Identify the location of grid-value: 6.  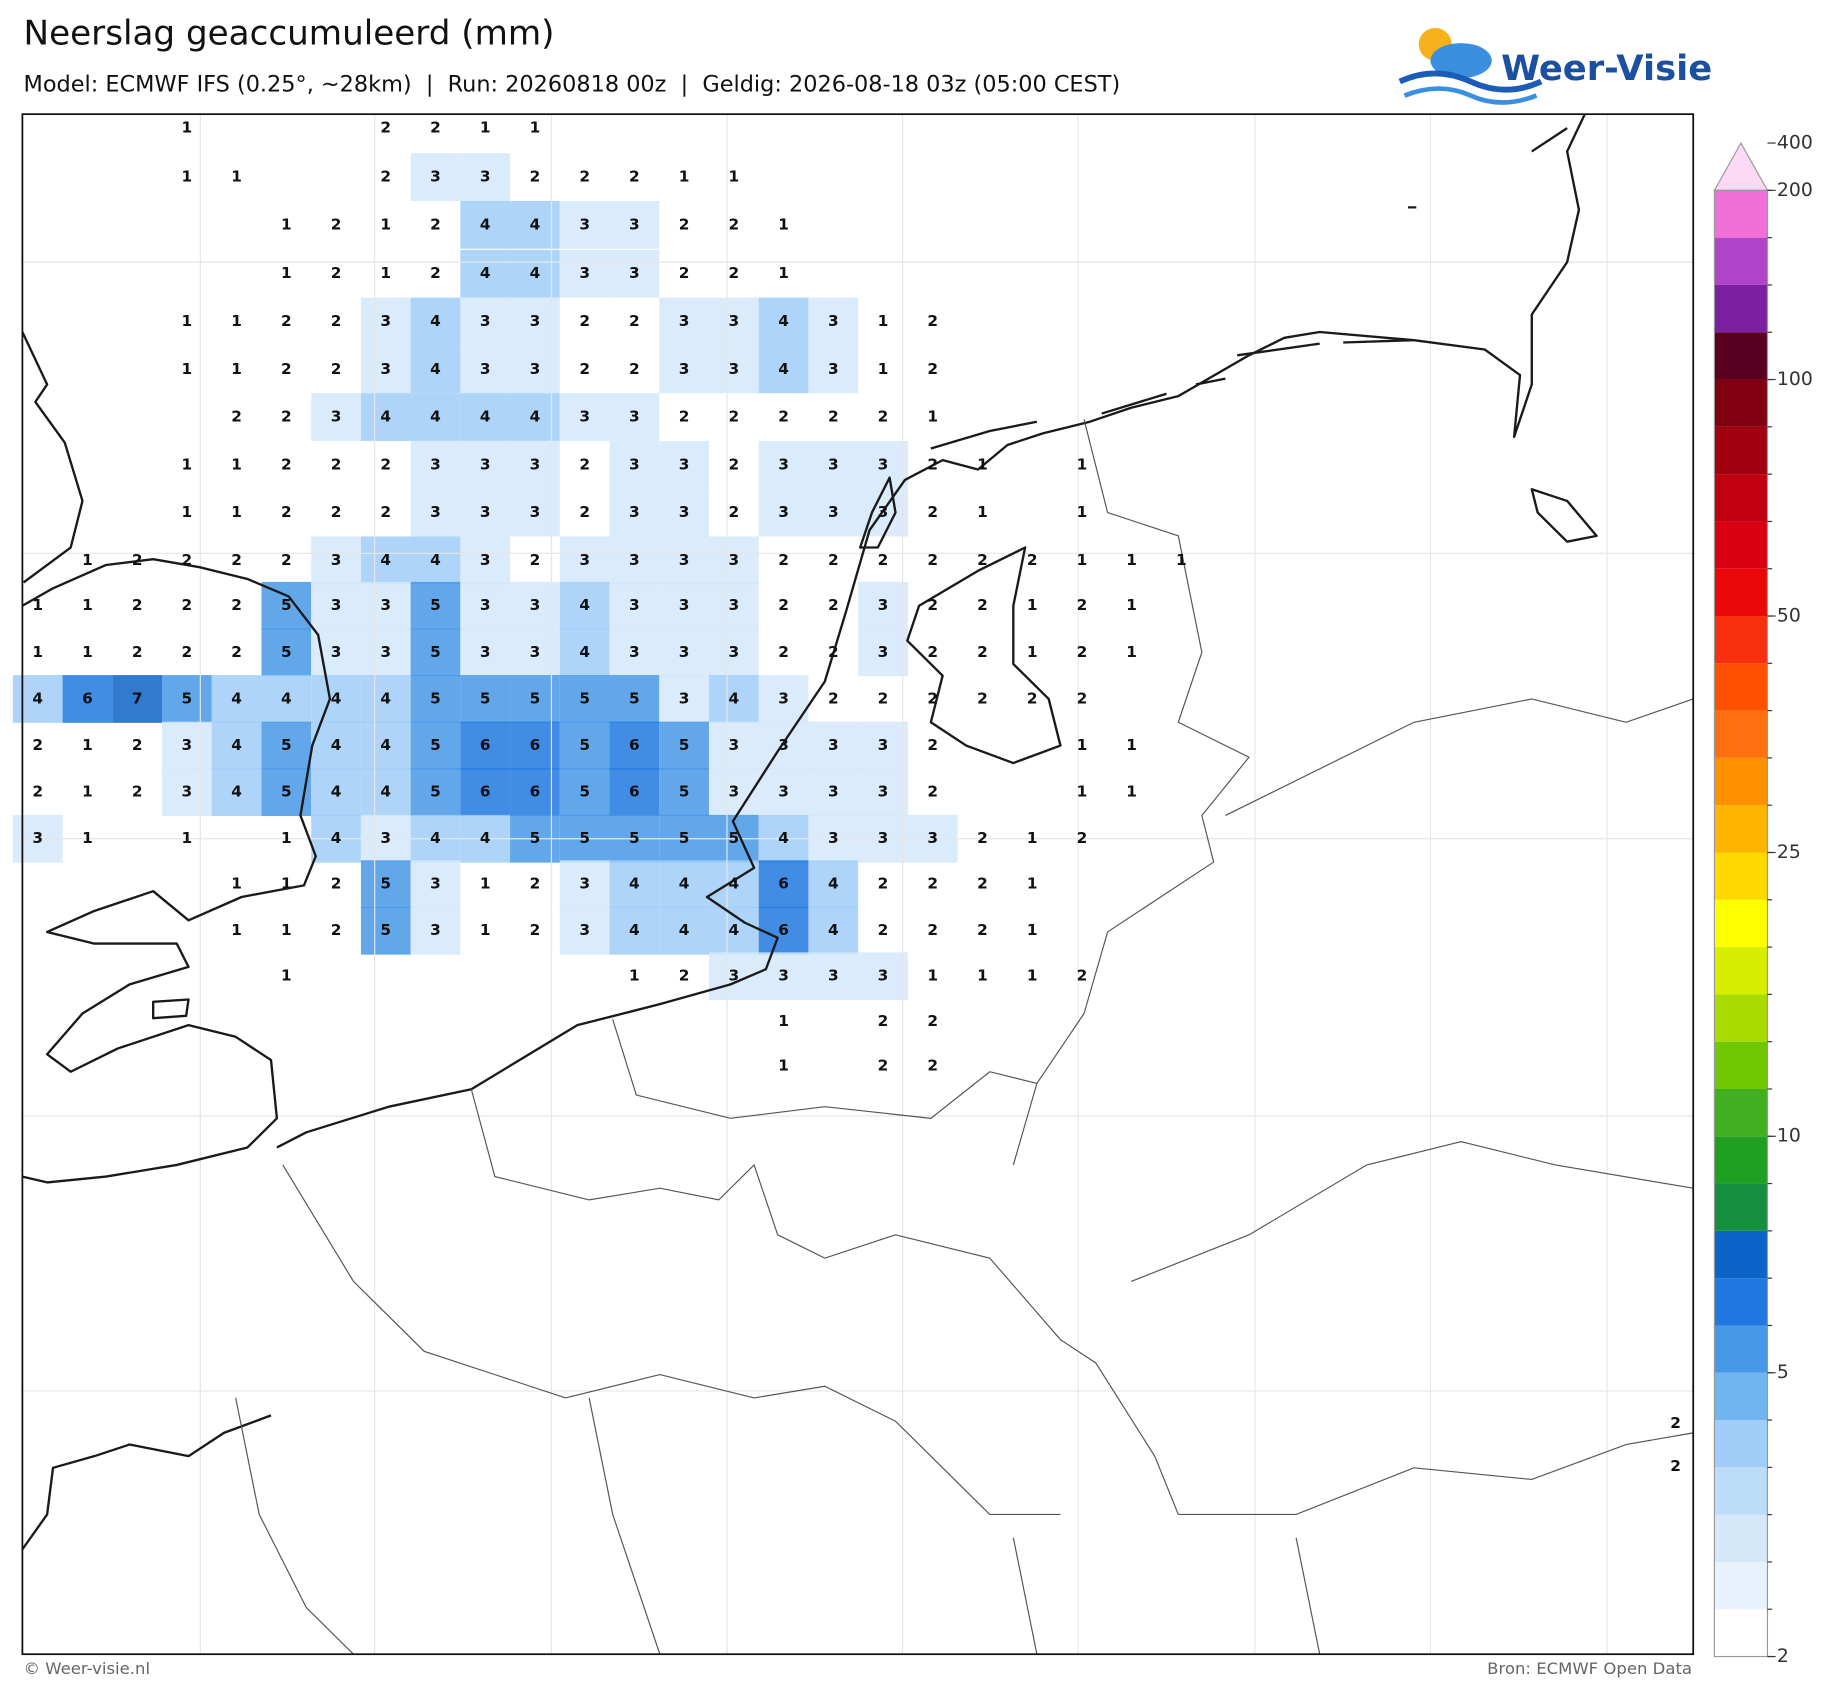
(87, 699).